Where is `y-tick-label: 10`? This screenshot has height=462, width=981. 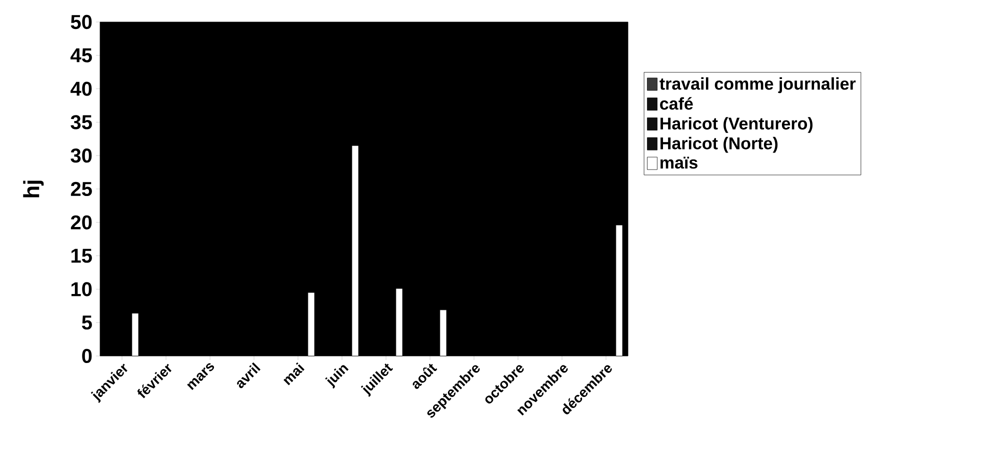 y-tick-label: 10 is located at coordinates (81, 289).